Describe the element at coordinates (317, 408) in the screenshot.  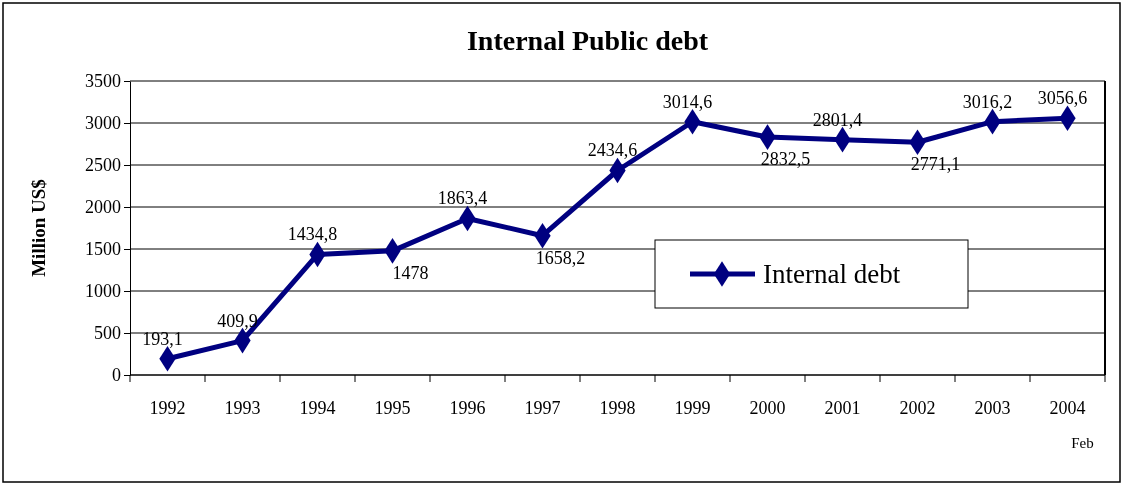
I see `x-tick-label: 1994` at that location.